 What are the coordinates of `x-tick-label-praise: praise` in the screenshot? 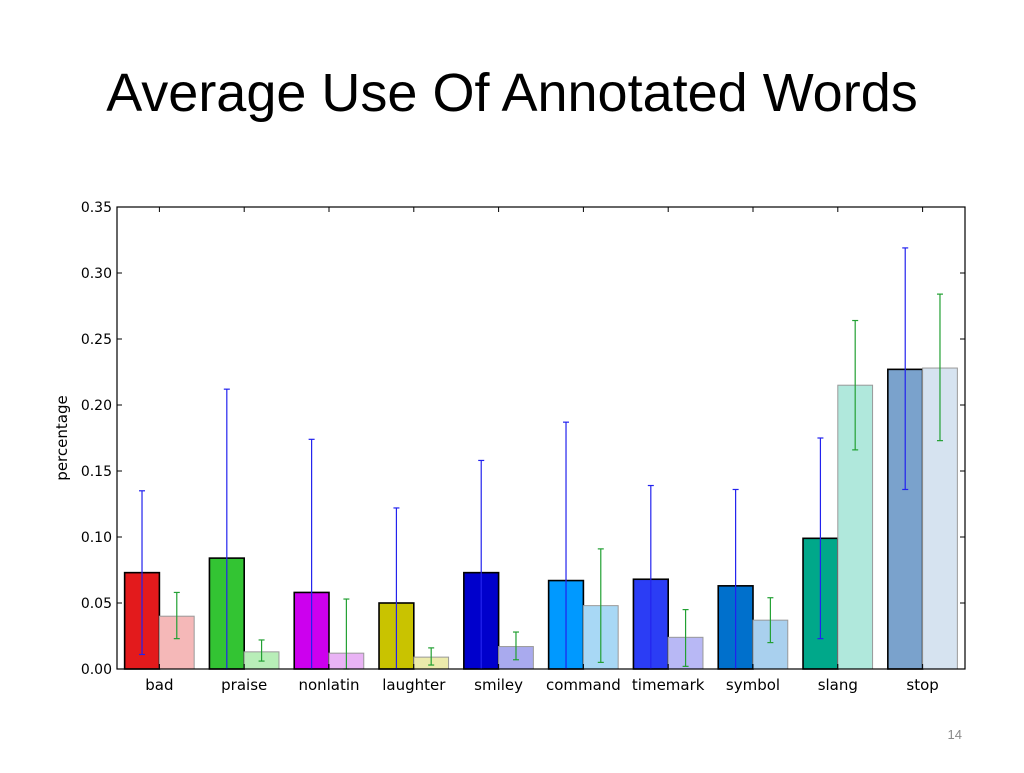 It's located at (244, 685).